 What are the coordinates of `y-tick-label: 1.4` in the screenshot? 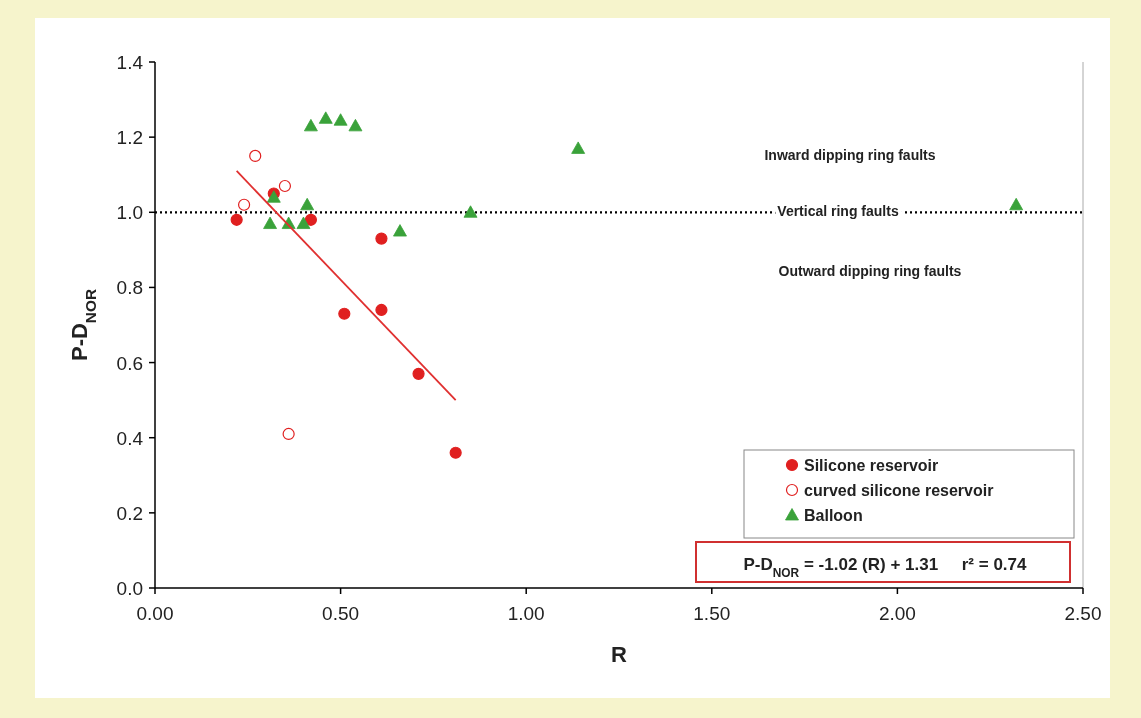 It's located at (130, 62).